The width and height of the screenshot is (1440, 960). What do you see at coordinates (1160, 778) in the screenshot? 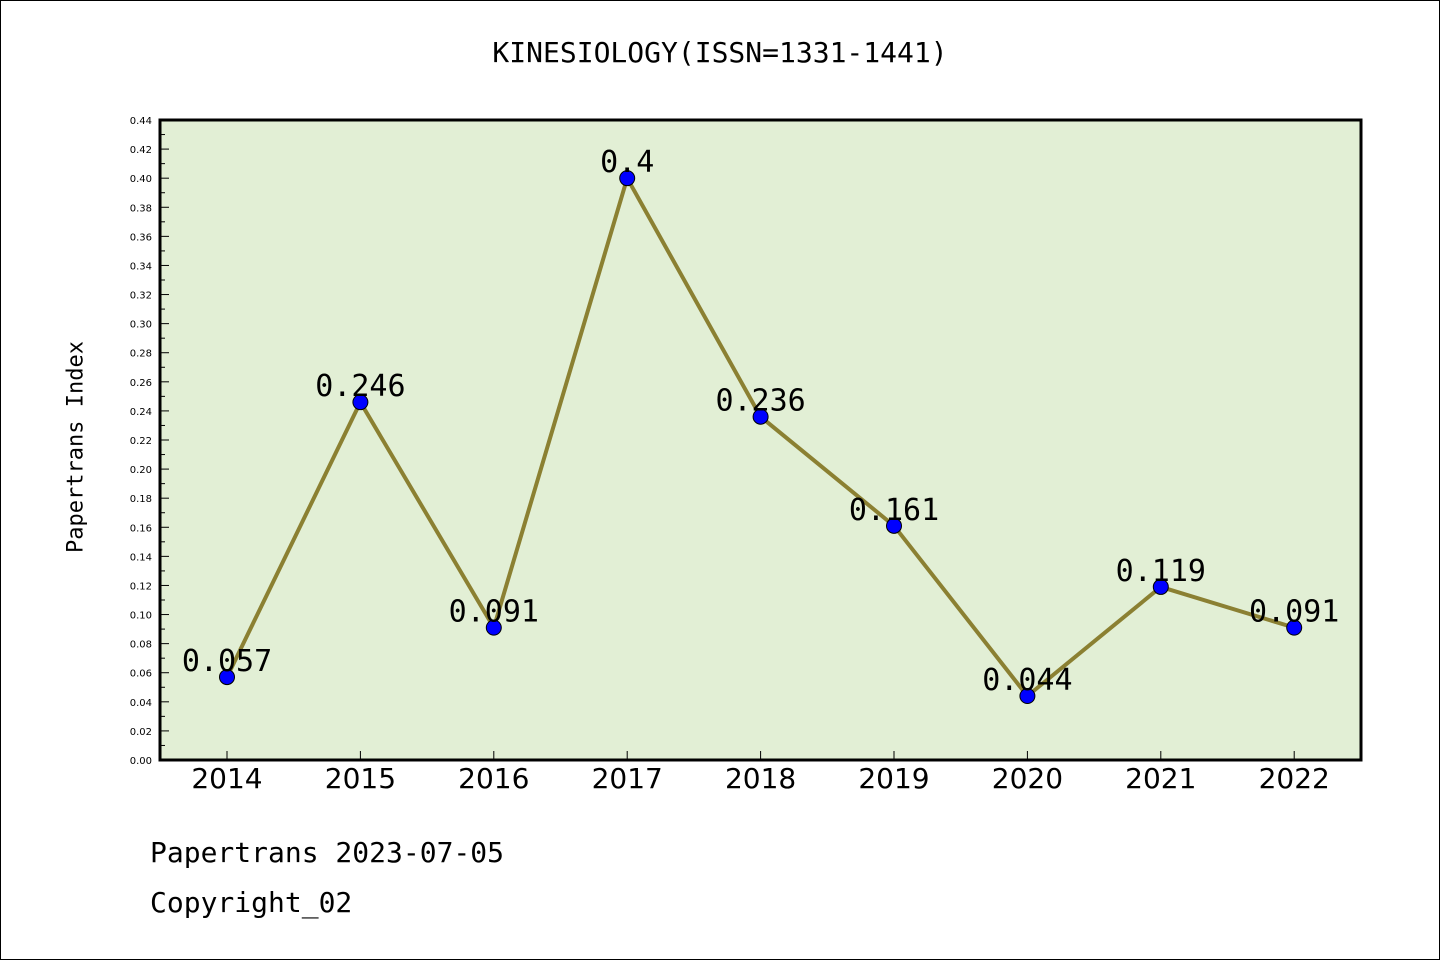
I see `x-tick-label: 2021` at bounding box center [1160, 778].